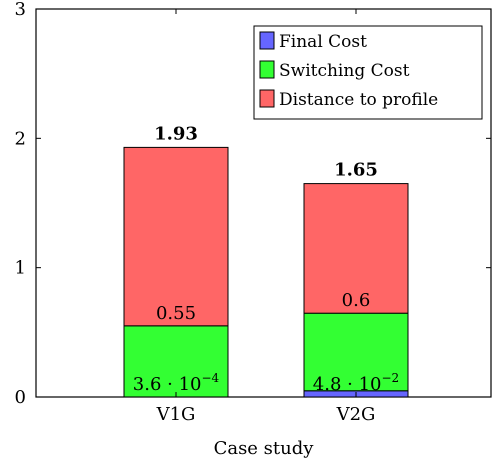 Image resolution: width=493 pixels, height=464 pixels. Describe the element at coordinates (20, 10) in the screenshot. I see `y-tick-label: 3` at that location.